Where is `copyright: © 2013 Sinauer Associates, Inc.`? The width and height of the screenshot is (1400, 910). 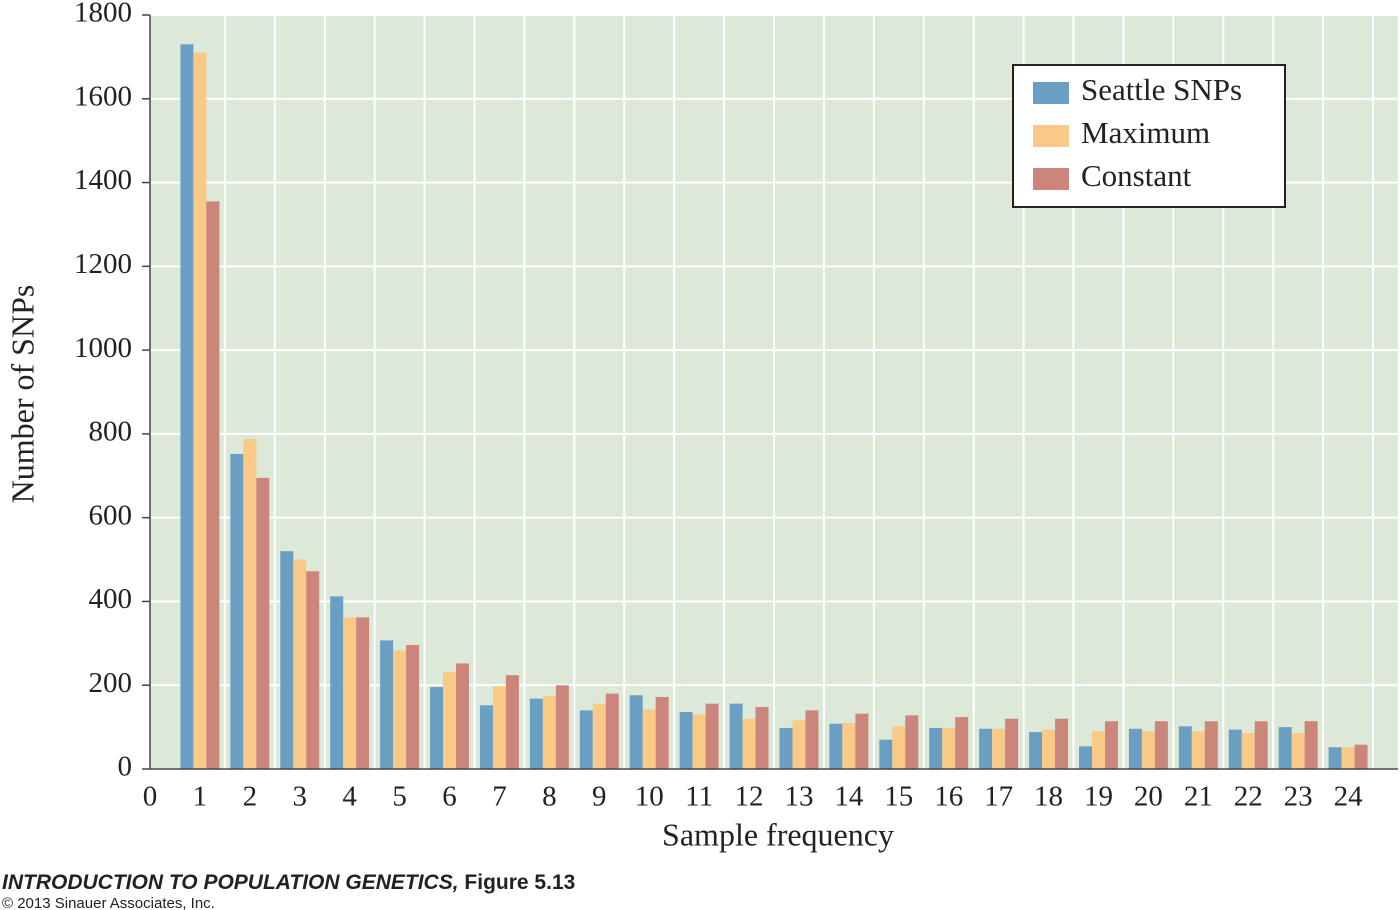 copyright: © 2013 Sinauer Associates, Inc. is located at coordinates (108, 902).